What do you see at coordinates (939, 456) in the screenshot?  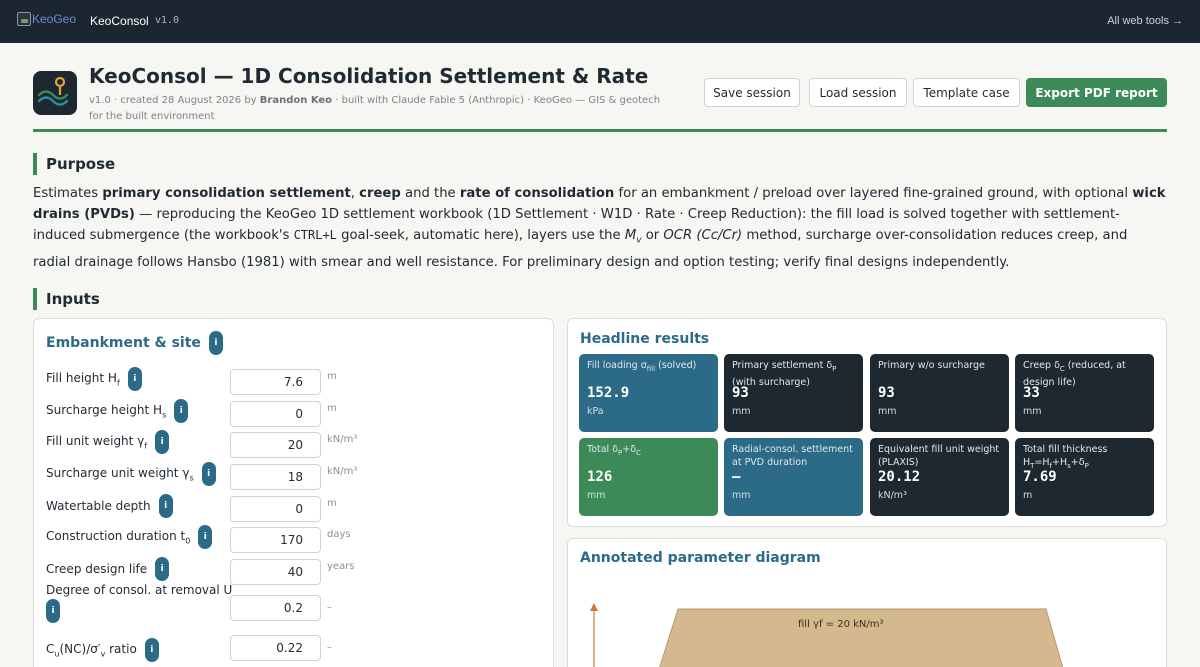 I see `result-card-label: Equivalent fill unit weight (PLAXIS)` at bounding box center [939, 456].